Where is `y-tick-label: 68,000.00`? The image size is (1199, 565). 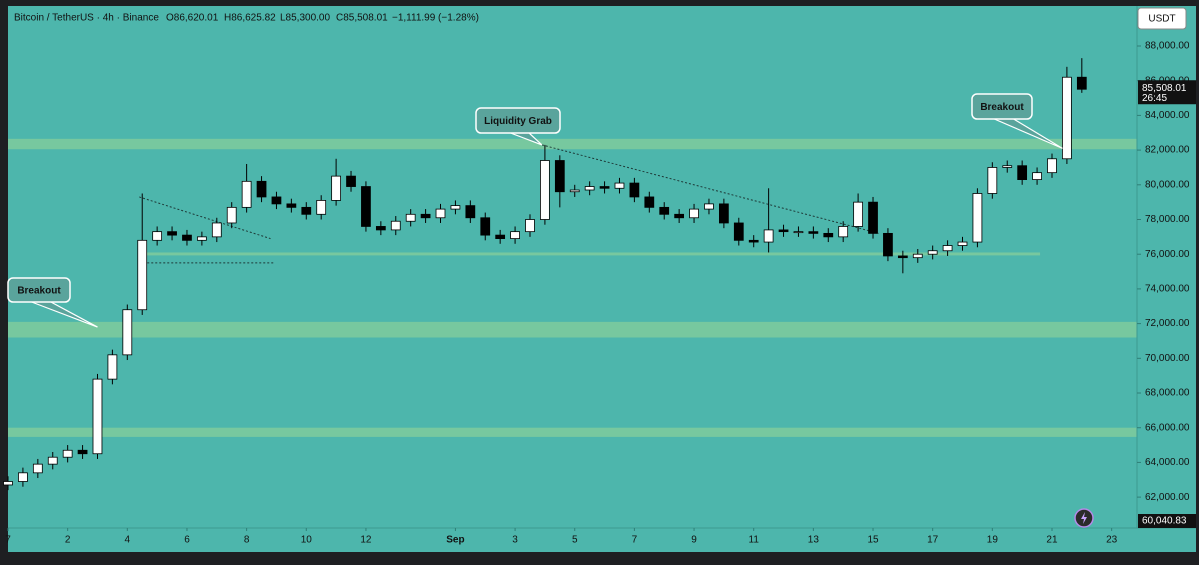 y-tick-label: 68,000.00 is located at coordinates (1167, 393).